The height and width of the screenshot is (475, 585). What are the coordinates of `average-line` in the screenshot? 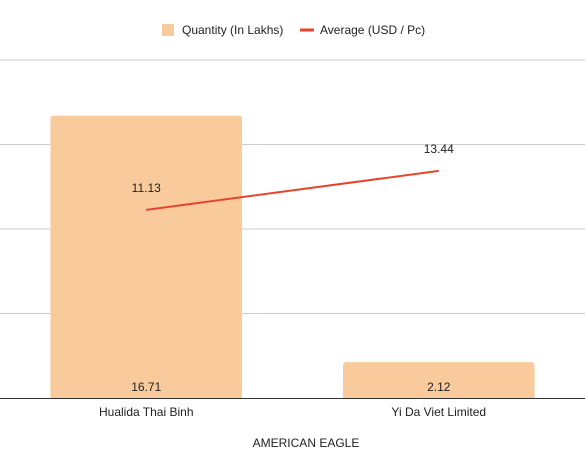 It's located at (292, 190).